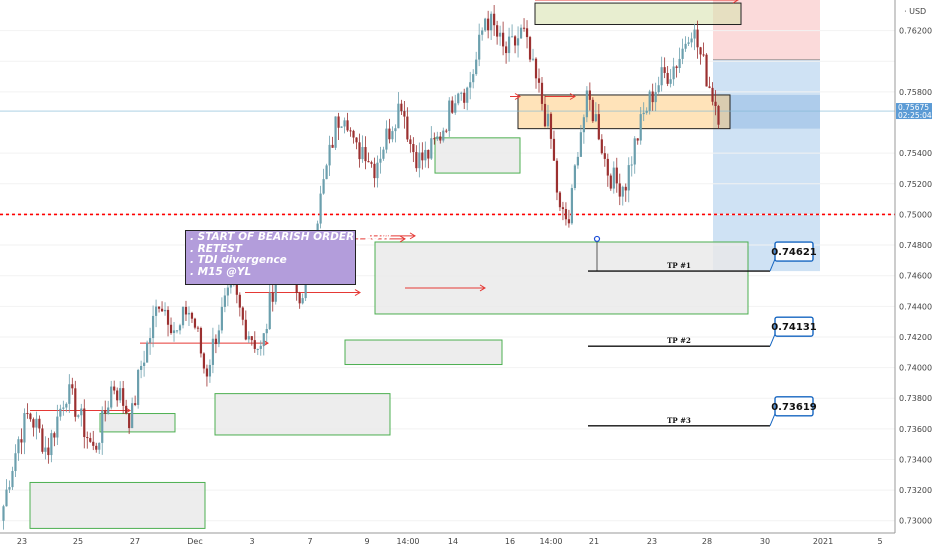 Image resolution: width=932 pixels, height=550 pixels. Describe the element at coordinates (194, 541) in the screenshot. I see `x-tick-3: Dec` at that location.